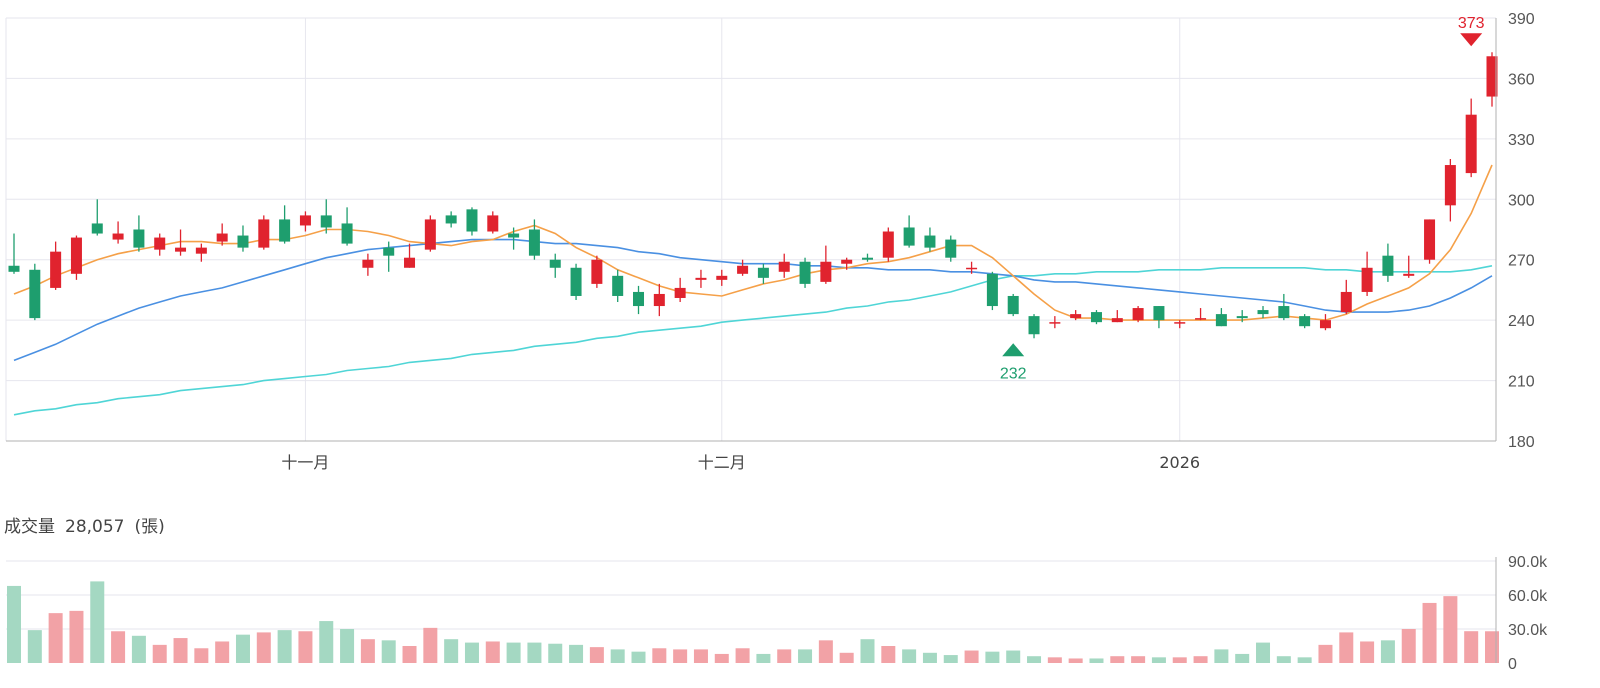 The height and width of the screenshot is (688, 1600). What do you see at coordinates (1528, 596) in the screenshot?
I see `volume-tick-label: 60.0k` at bounding box center [1528, 596].